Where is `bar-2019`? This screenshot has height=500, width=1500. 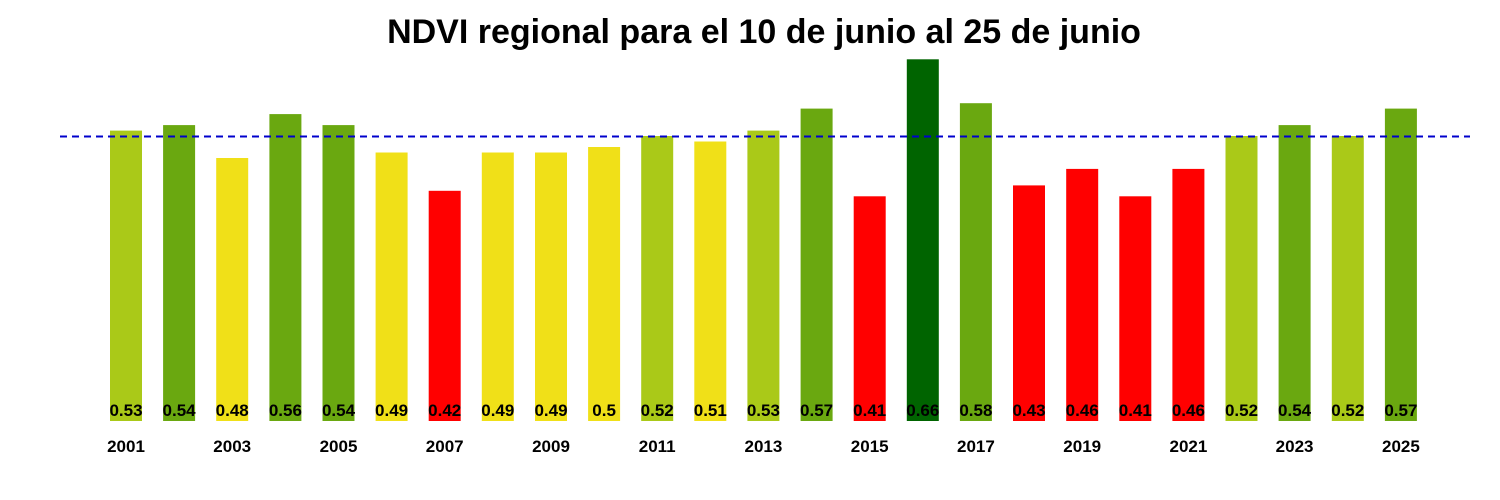 bar-2019 is located at coordinates (1082, 294).